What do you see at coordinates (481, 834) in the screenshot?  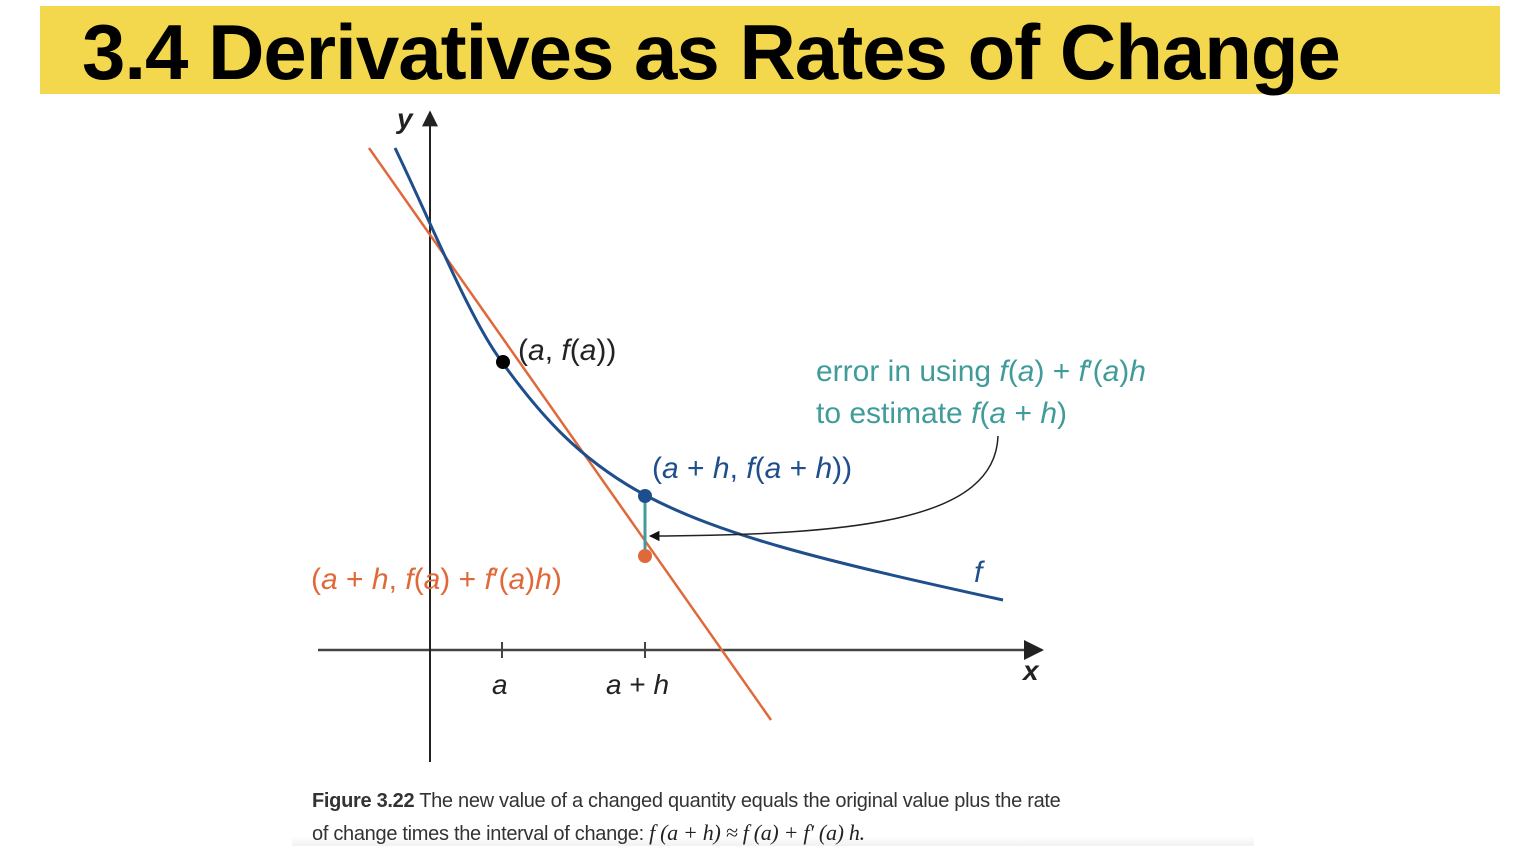 I see `caption-line2: of change times the interval of change:` at bounding box center [481, 834].